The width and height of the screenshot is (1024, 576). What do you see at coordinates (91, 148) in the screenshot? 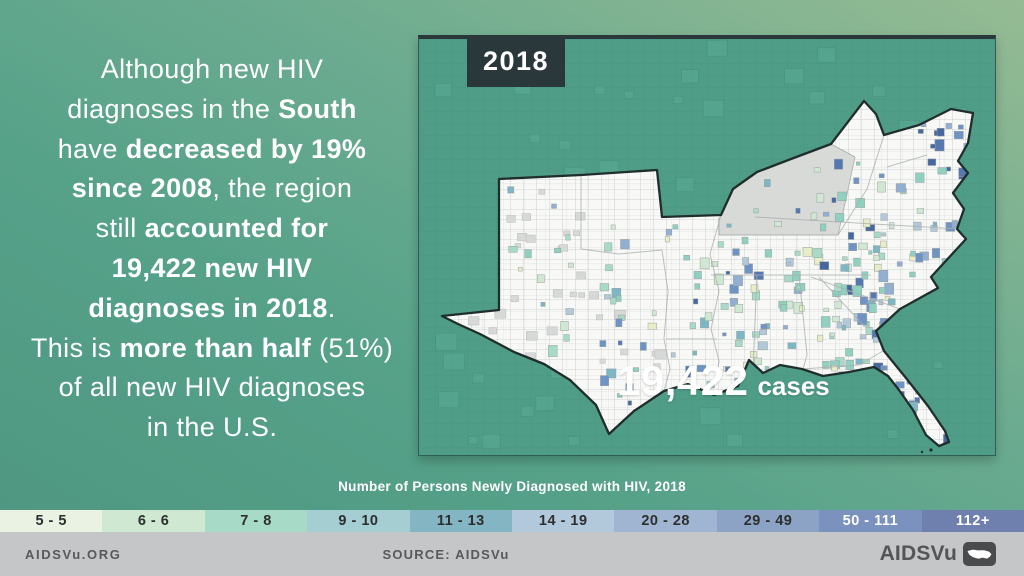
I see `headline-segment: have` at bounding box center [91, 148].